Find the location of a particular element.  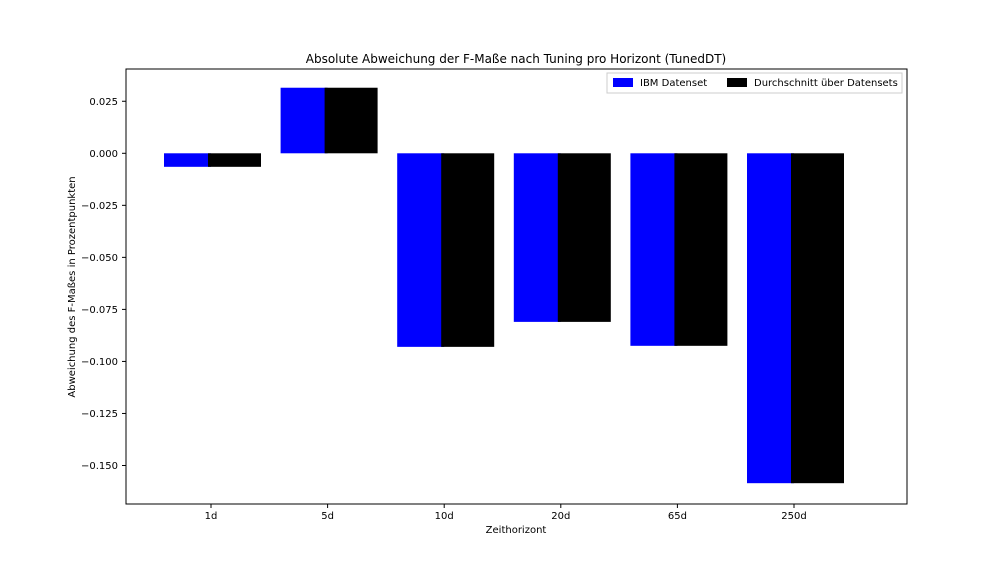

y-tick-label: 0.025 is located at coordinates (103, 102).